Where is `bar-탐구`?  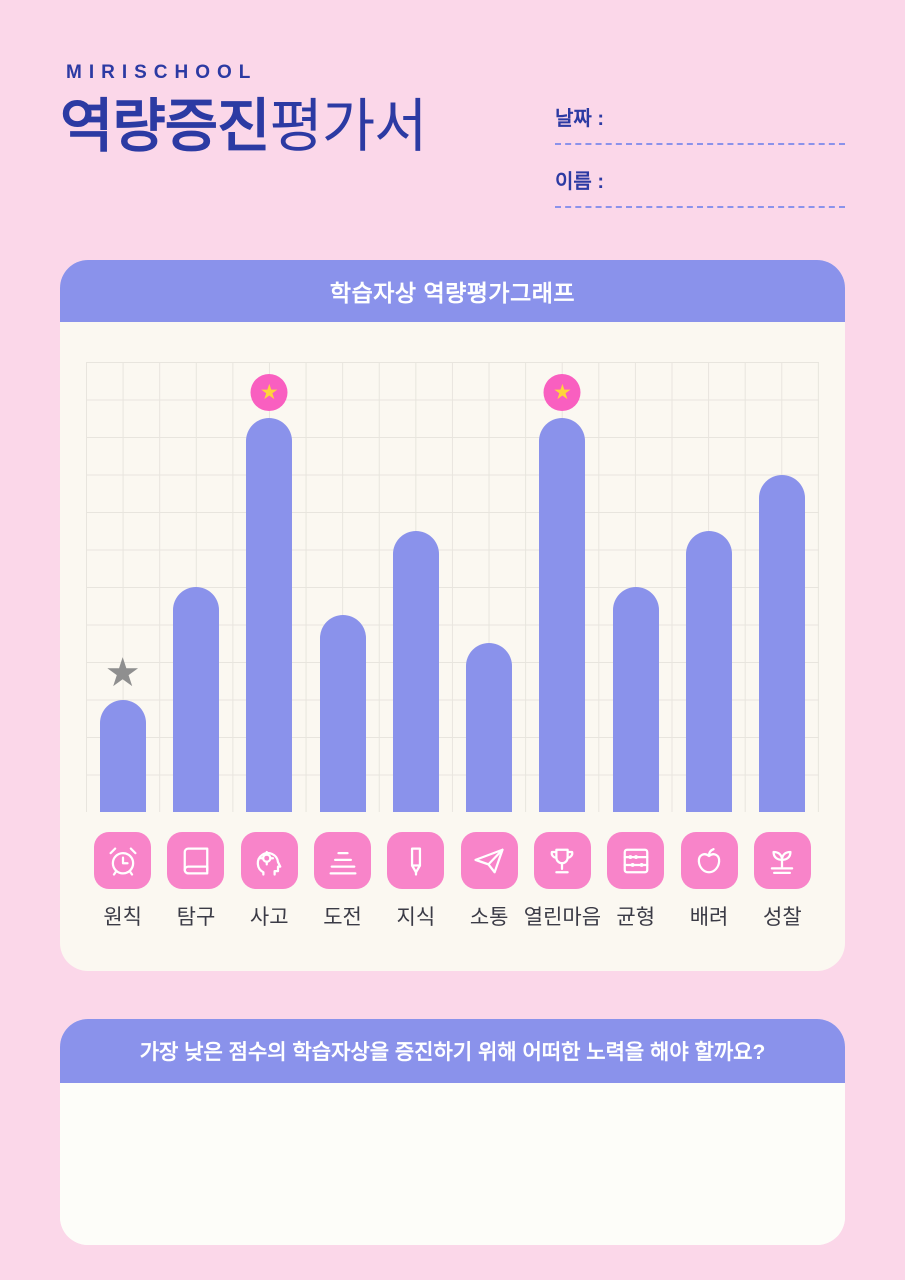 bar-탐구 is located at coordinates (195, 699).